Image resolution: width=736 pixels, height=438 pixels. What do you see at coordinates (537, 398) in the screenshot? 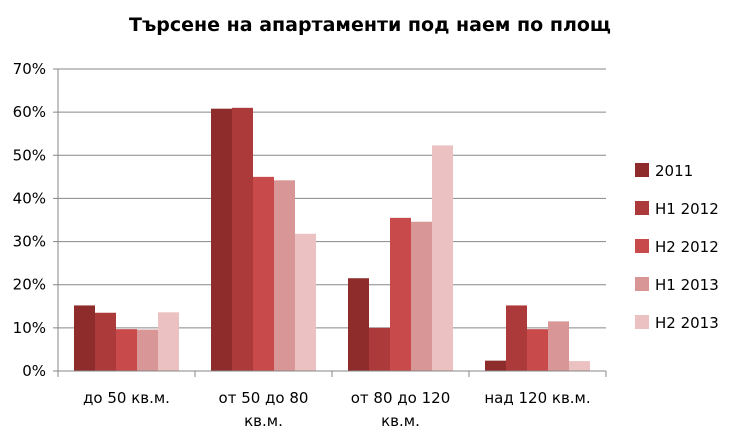
I see `x-tick-label: над 120 кв.м.` at bounding box center [537, 398].